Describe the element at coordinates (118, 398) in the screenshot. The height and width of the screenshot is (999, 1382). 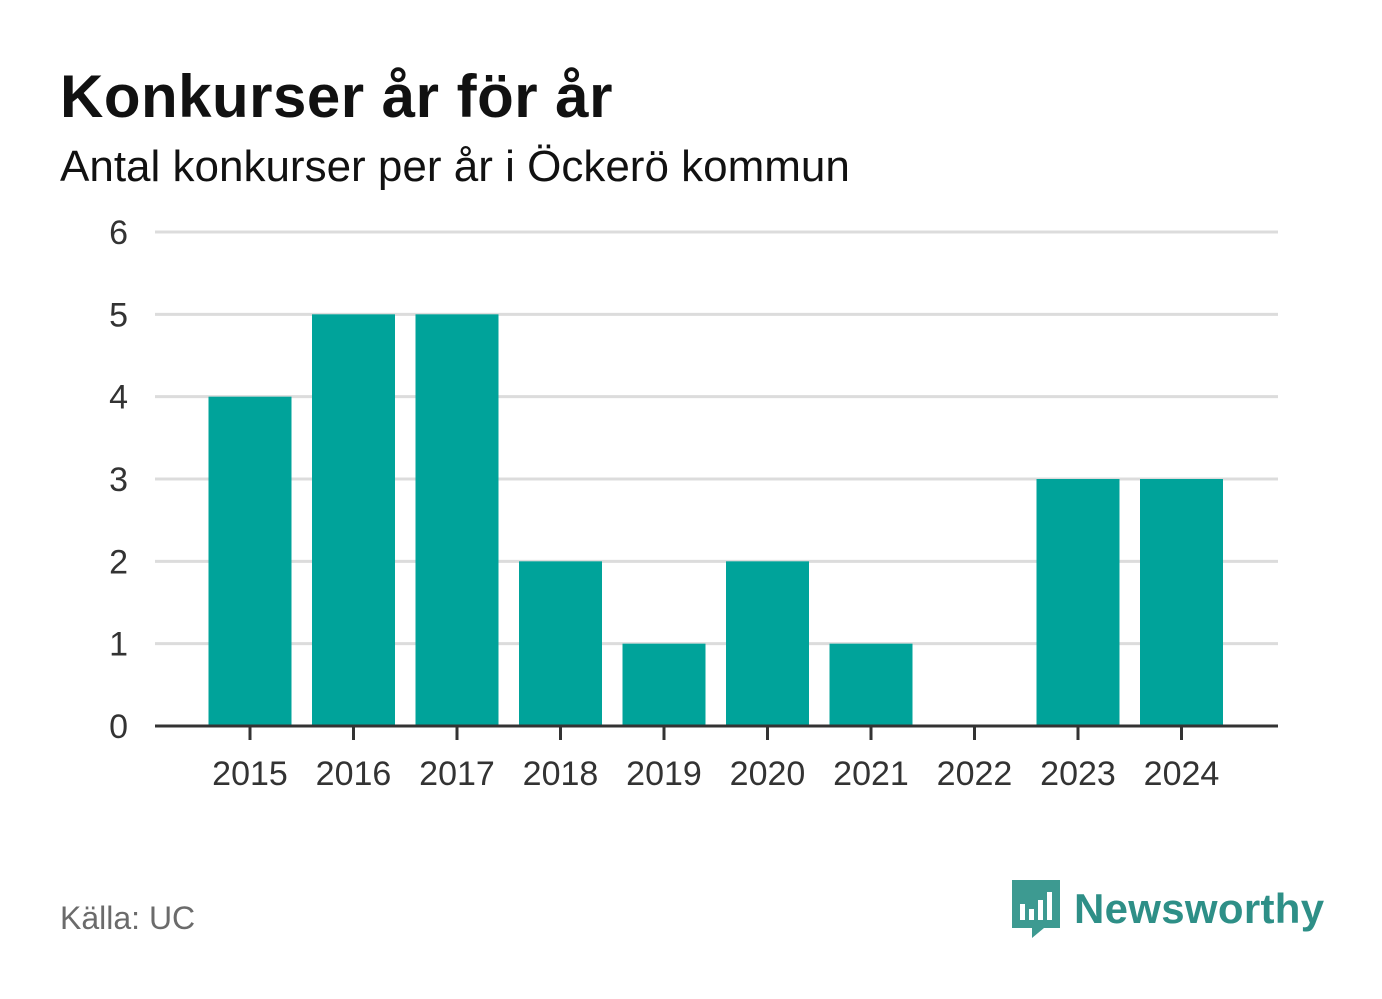
I see `y-tick-label: 4` at that location.